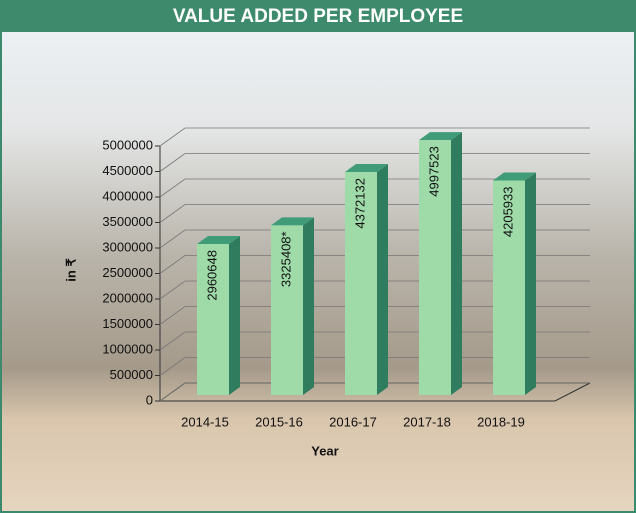  I want to click on y-tick-label: 4000000, so click(127, 195).